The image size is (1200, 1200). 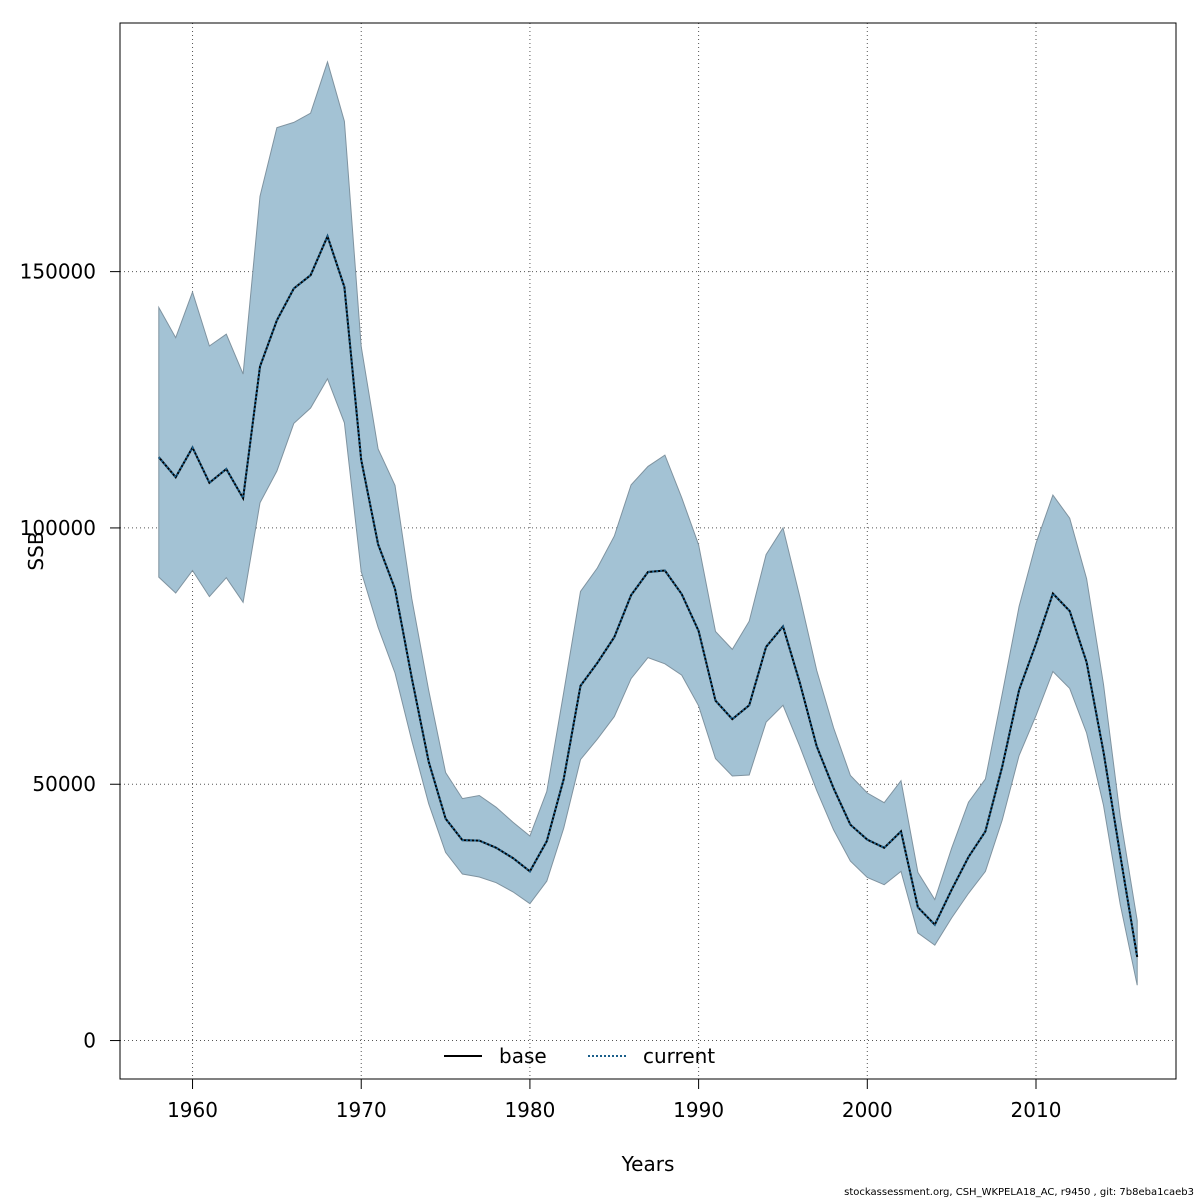 I want to click on x-tick-label-2010: 2010, so click(x=1036, y=1110).